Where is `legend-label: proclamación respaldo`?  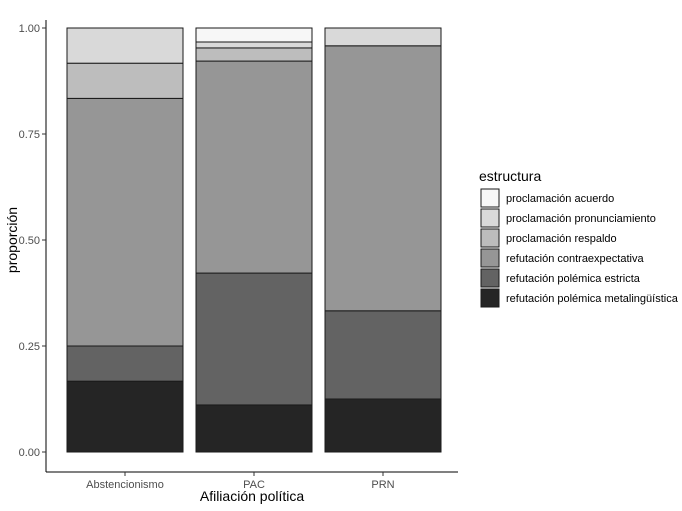
legend-label: proclamación respaldo is located at coordinates (561, 239).